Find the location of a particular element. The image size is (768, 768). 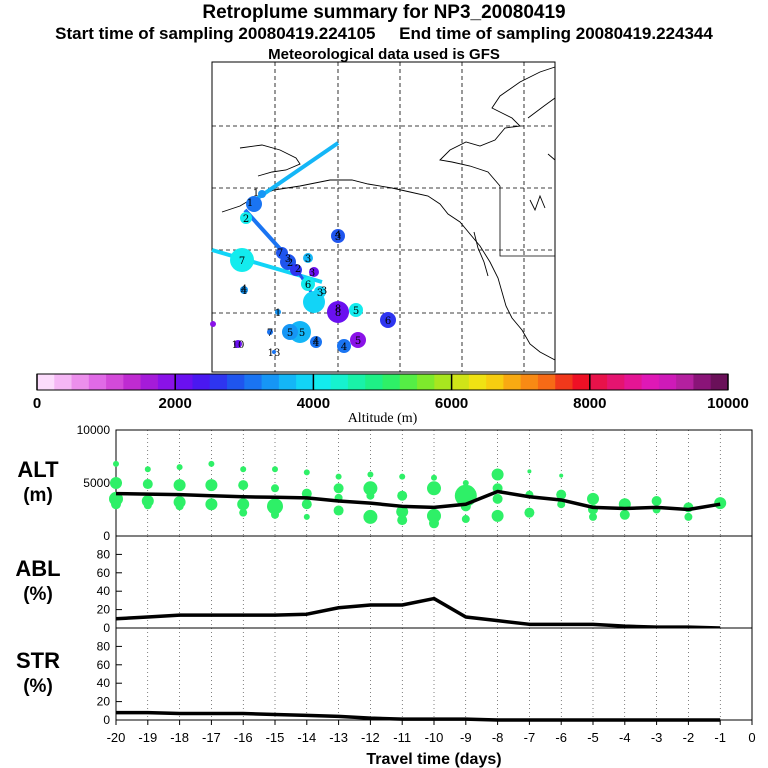

map-point-label: 13 is located at coordinates (274, 353).